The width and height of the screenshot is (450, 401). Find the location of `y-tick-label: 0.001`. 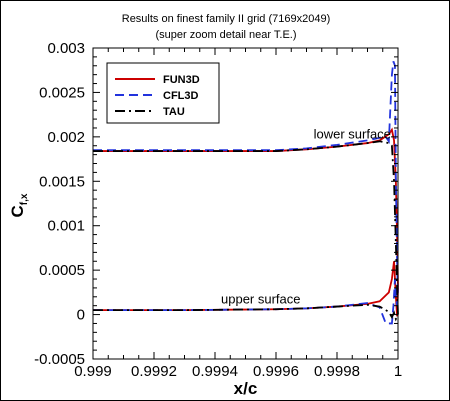

y-tick-label: 0.001 is located at coordinates (66, 226).